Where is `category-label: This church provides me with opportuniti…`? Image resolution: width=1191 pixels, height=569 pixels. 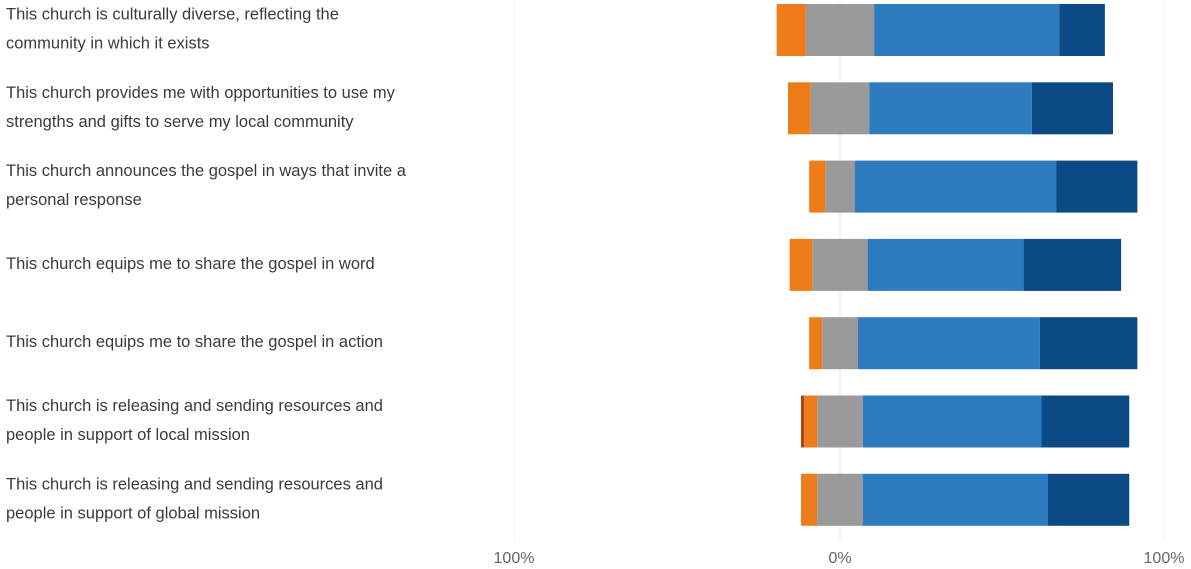 category-label: This church provides me with opportuniti… is located at coordinates (201, 107).